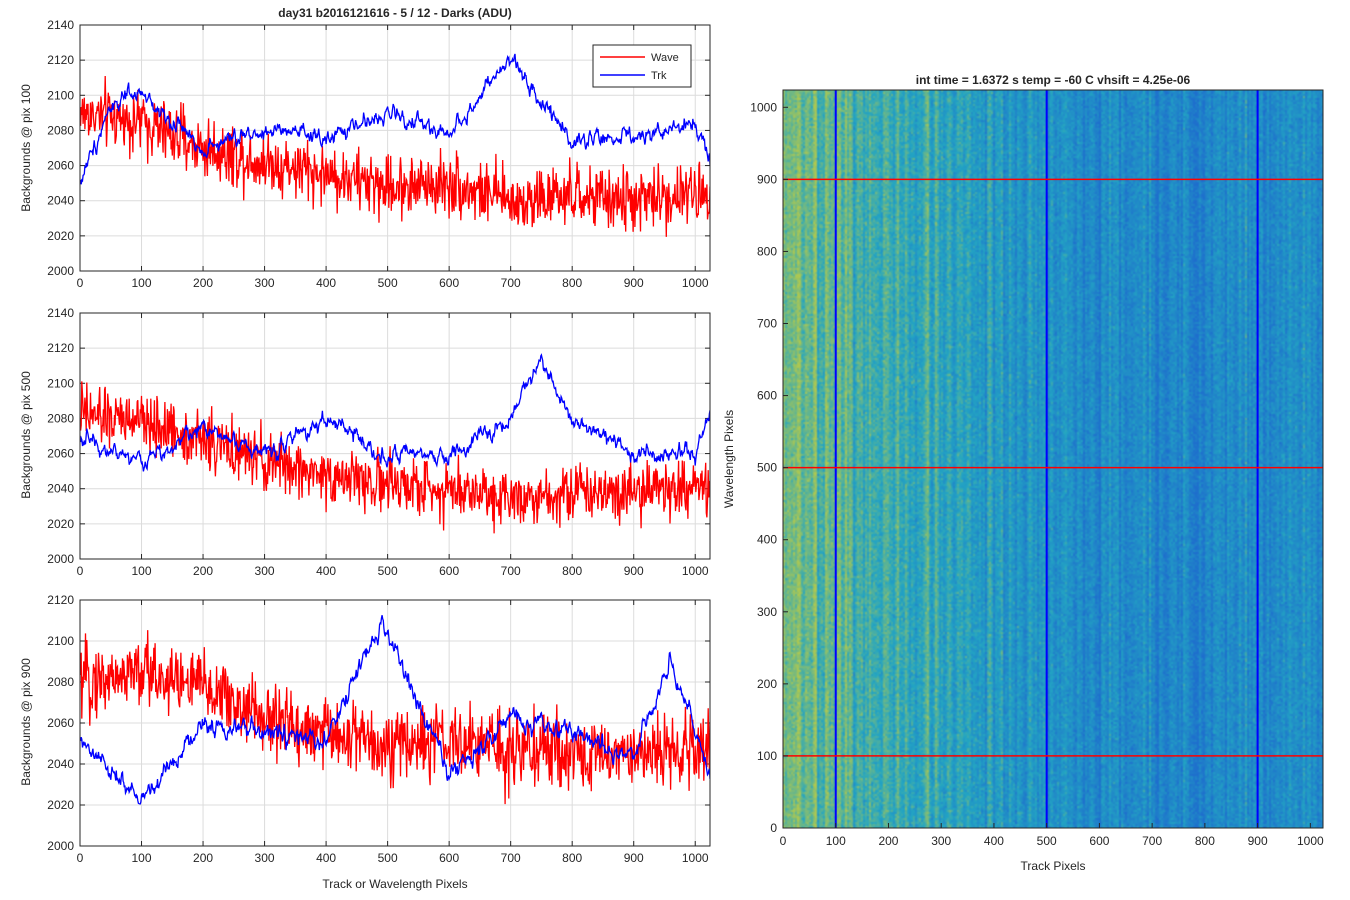 The width and height of the screenshot is (1350, 900). What do you see at coordinates (1310, 841) in the screenshot?
I see `heatmap-x-tick-label: 1000` at bounding box center [1310, 841].